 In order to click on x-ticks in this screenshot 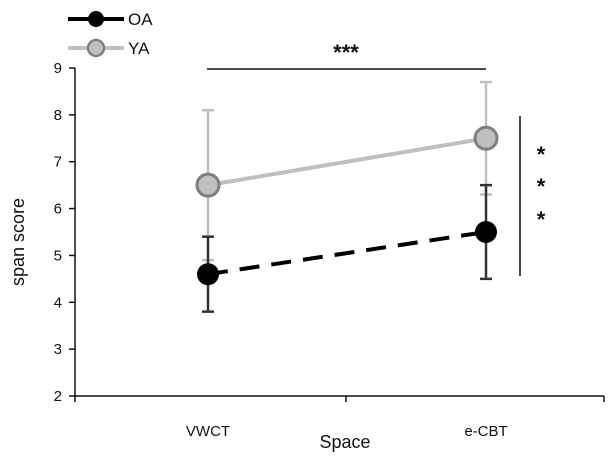, I will do `click(339, 399)`.